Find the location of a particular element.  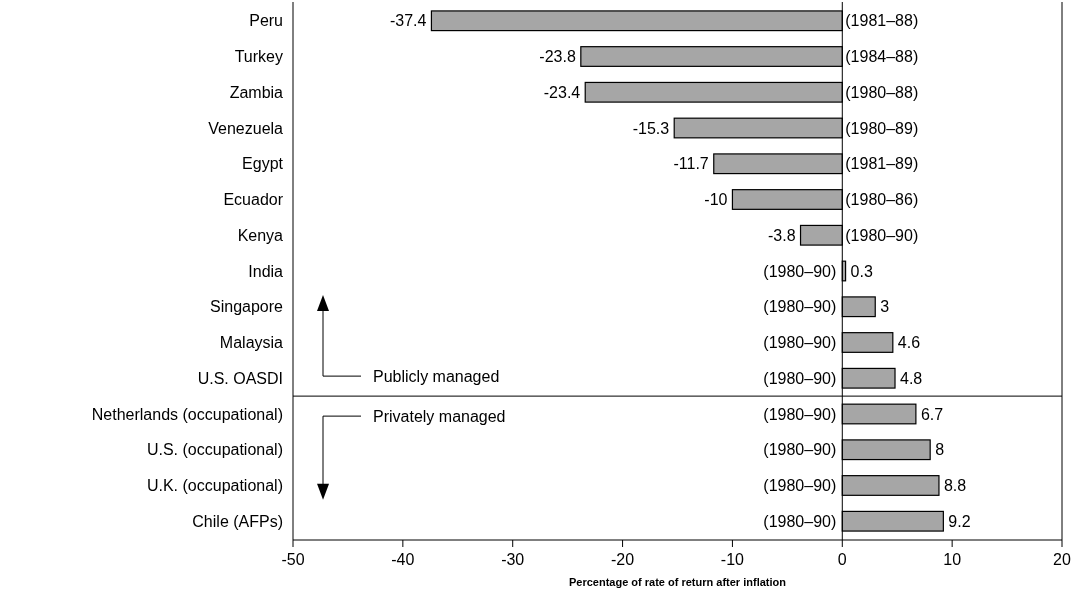

x-tick-label: 10 is located at coordinates (952, 559).